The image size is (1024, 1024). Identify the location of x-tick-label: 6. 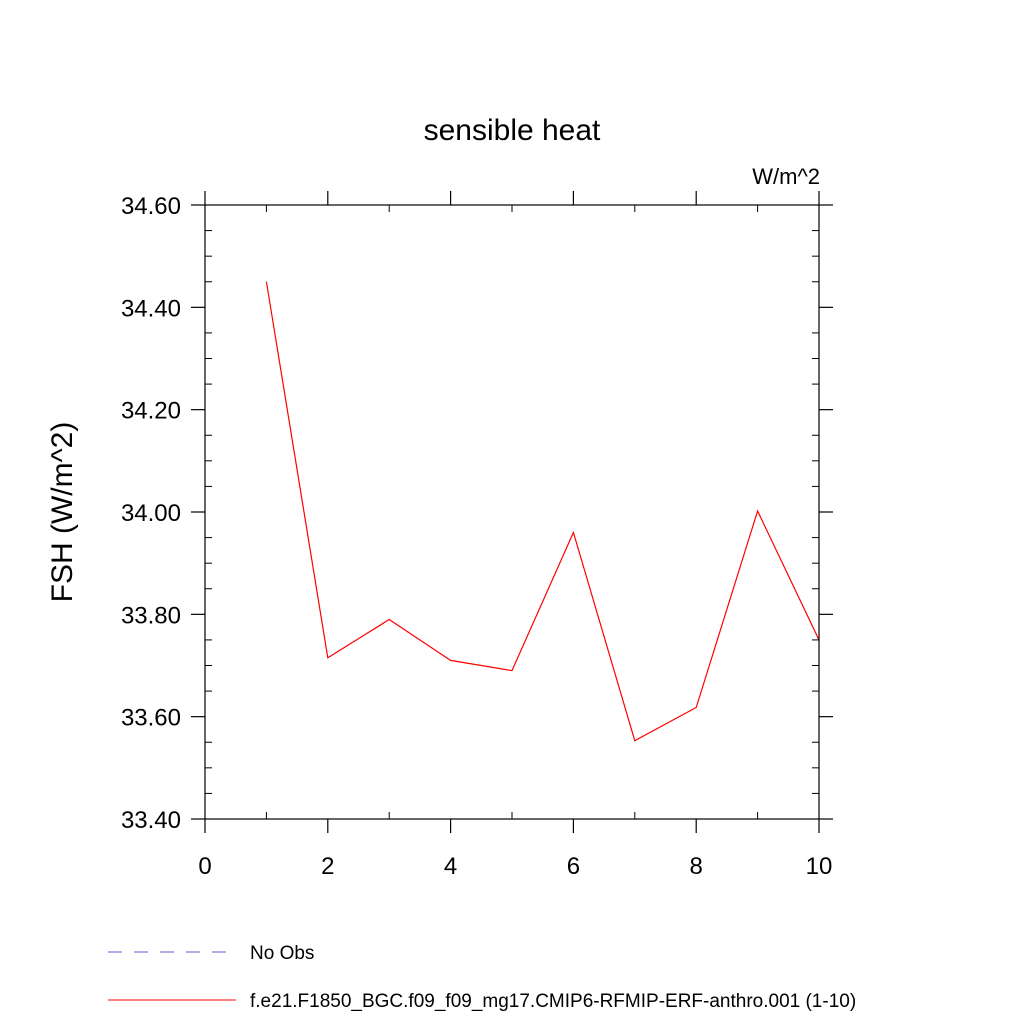
(573, 866).